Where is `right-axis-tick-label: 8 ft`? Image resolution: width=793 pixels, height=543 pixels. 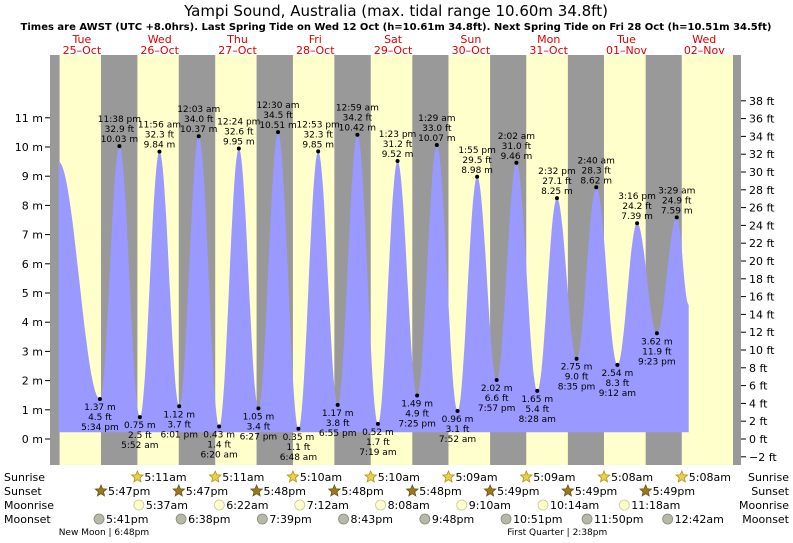 right-axis-tick-label: 8 ft is located at coordinates (758, 368).